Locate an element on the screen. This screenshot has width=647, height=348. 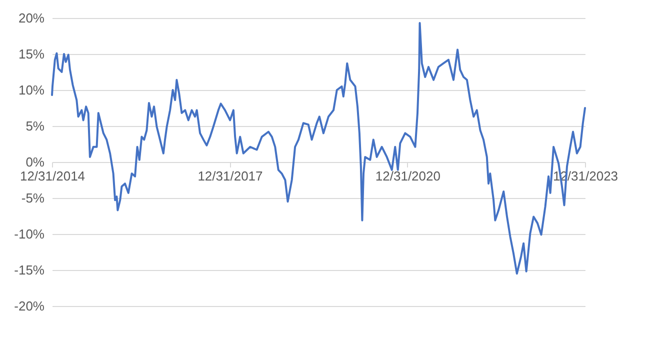
x-tick-label: 12/31/2020 is located at coordinates (407, 176).